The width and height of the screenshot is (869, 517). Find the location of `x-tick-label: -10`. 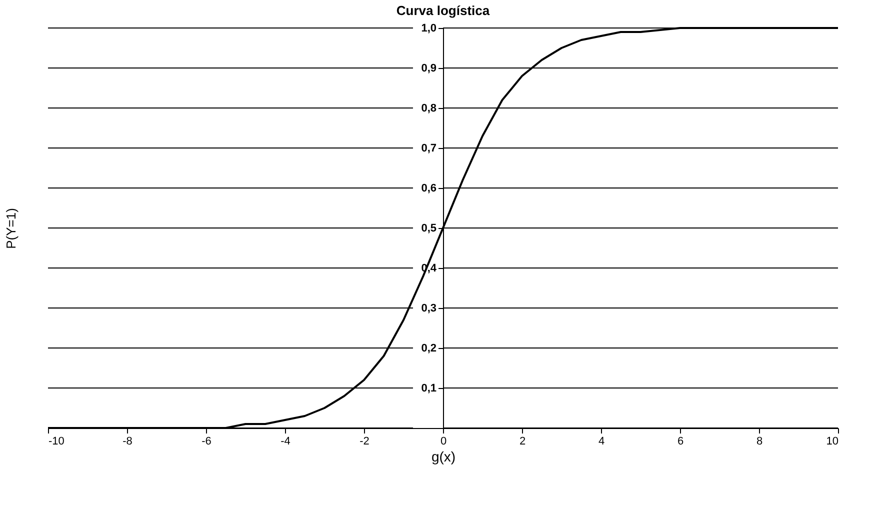

x-tick-label: -10 is located at coordinates (56, 442).